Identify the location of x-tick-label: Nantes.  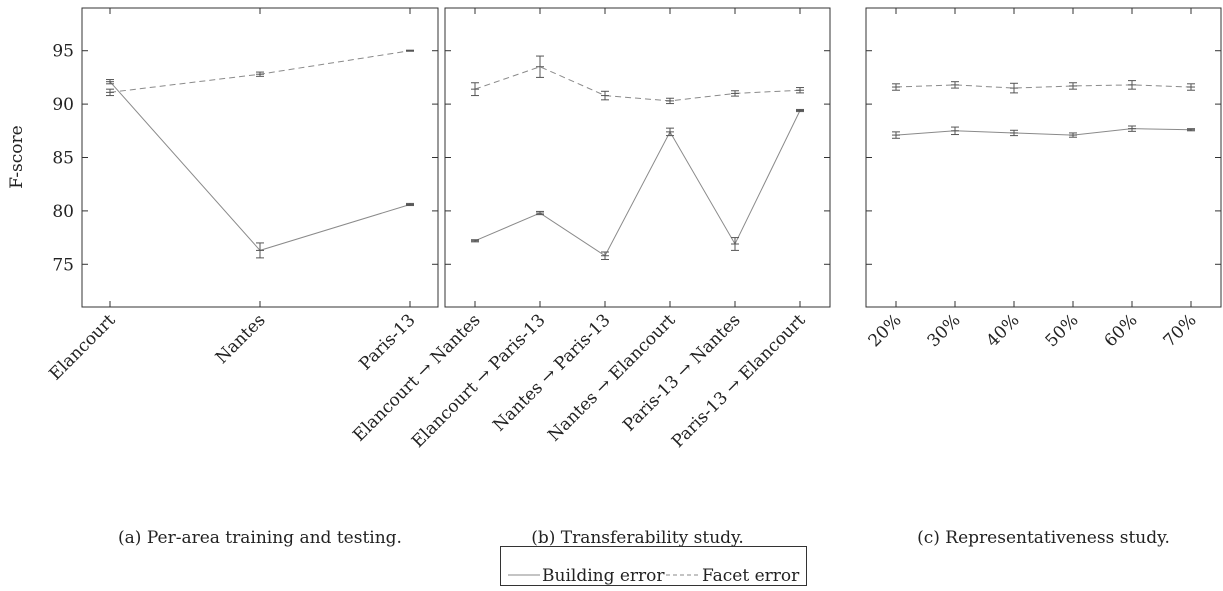
(241, 339).